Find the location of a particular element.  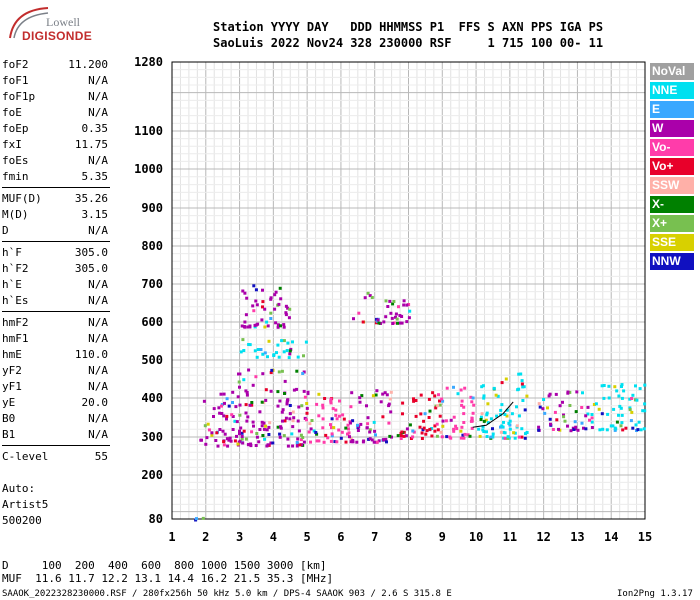

param-name: foEp is located at coordinates (15, 128).